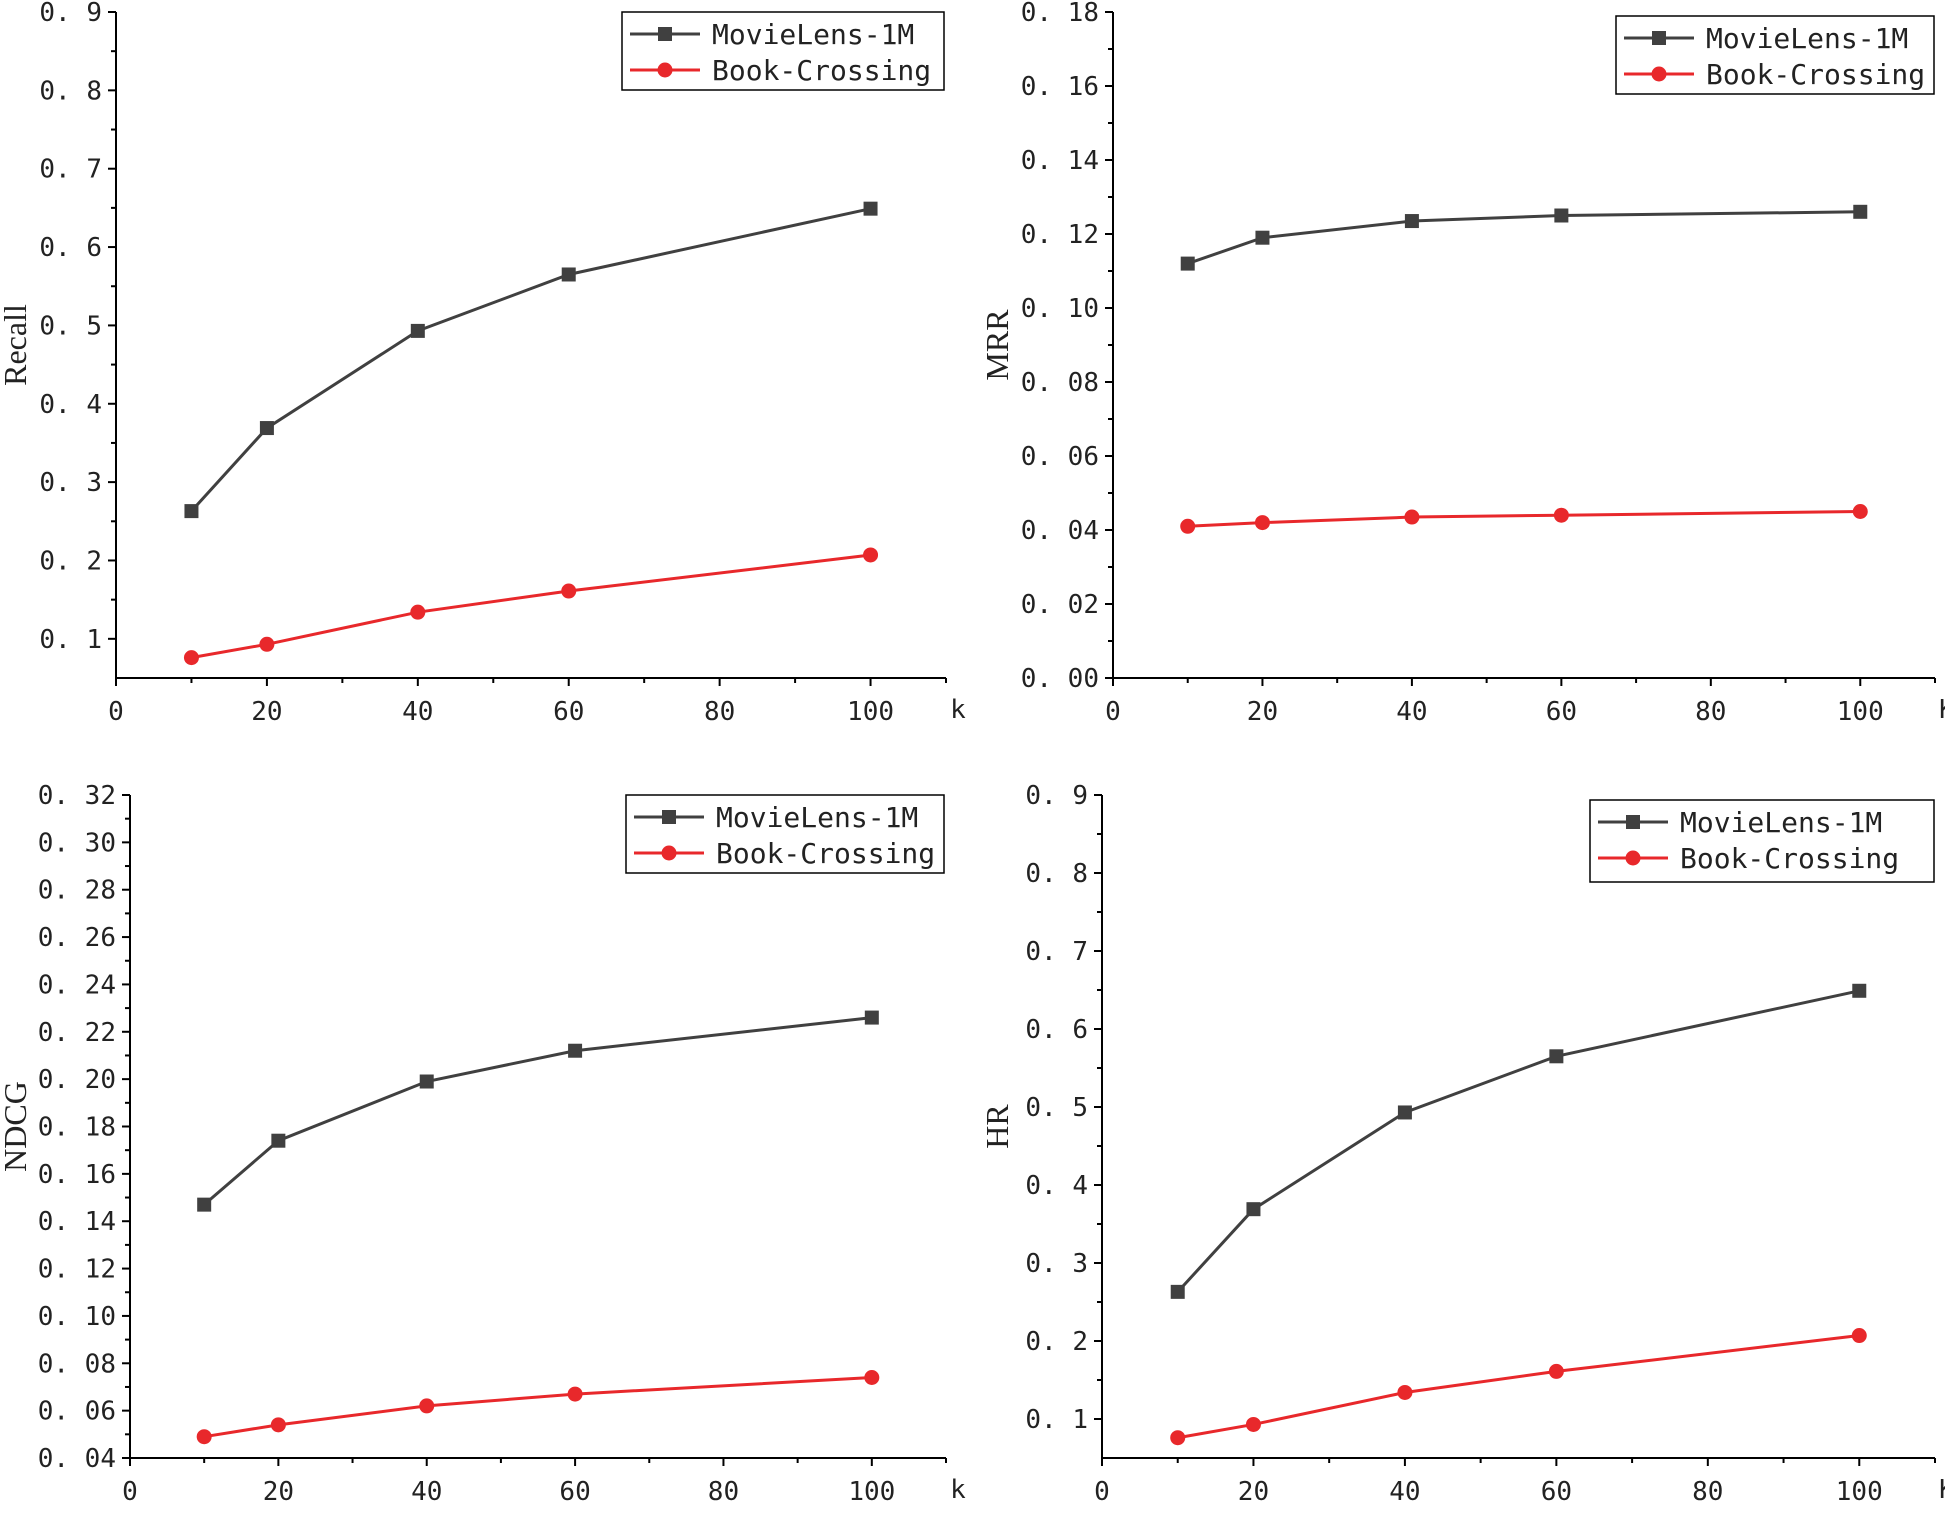  What do you see at coordinates (1113, 712) in the screenshot?
I see `x-tick-label: 0` at bounding box center [1113, 712].